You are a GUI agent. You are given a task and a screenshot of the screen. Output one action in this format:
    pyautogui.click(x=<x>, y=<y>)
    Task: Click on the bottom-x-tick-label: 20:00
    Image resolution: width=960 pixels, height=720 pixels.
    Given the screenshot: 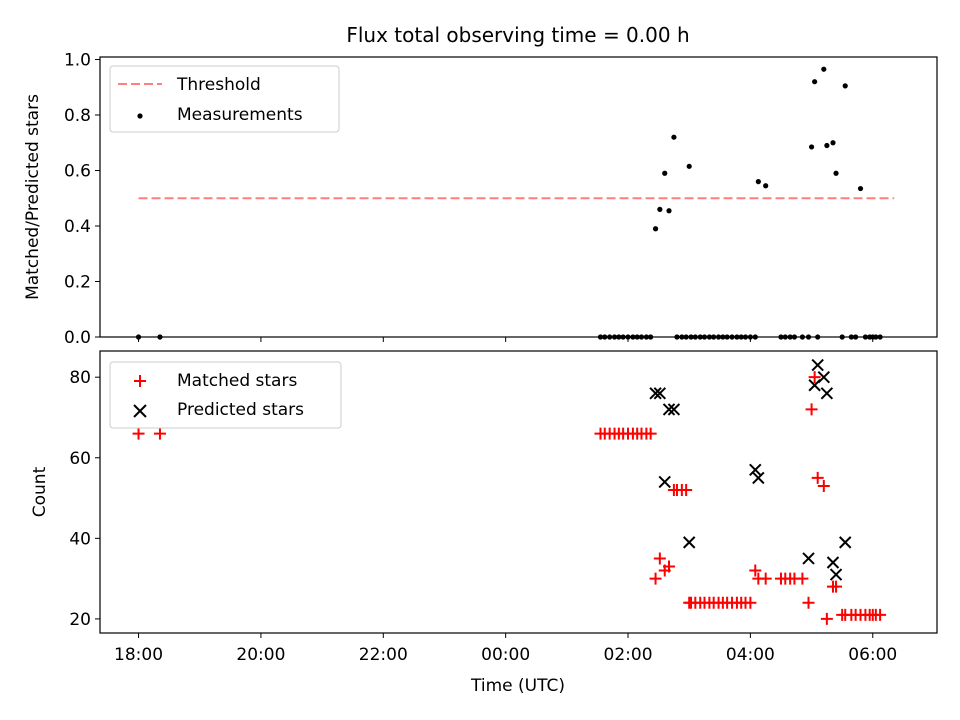 What is the action you would take?
    pyautogui.click(x=260, y=655)
    